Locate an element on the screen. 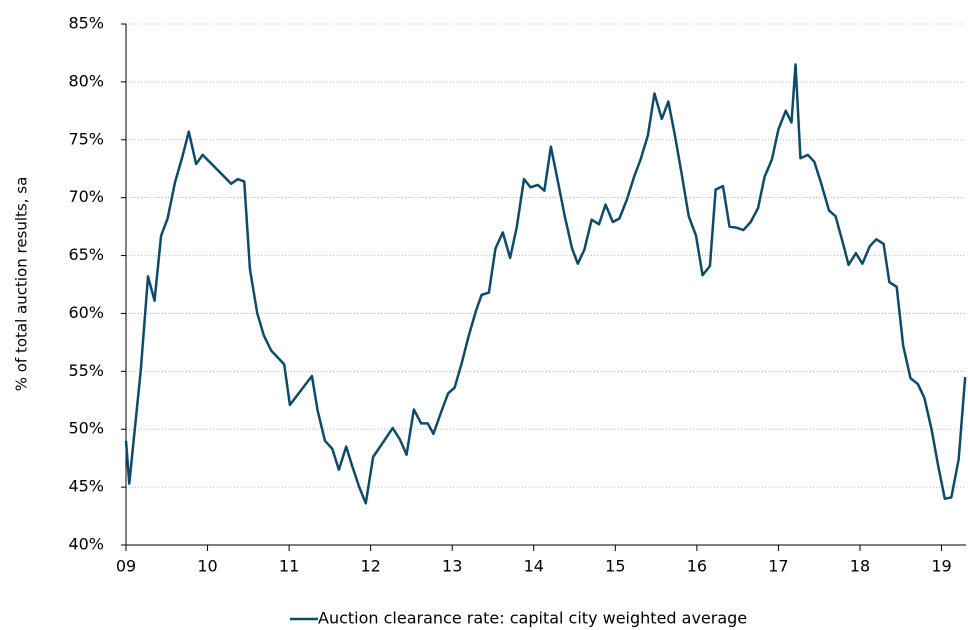  y-tick-label: 60% is located at coordinates (86, 312).